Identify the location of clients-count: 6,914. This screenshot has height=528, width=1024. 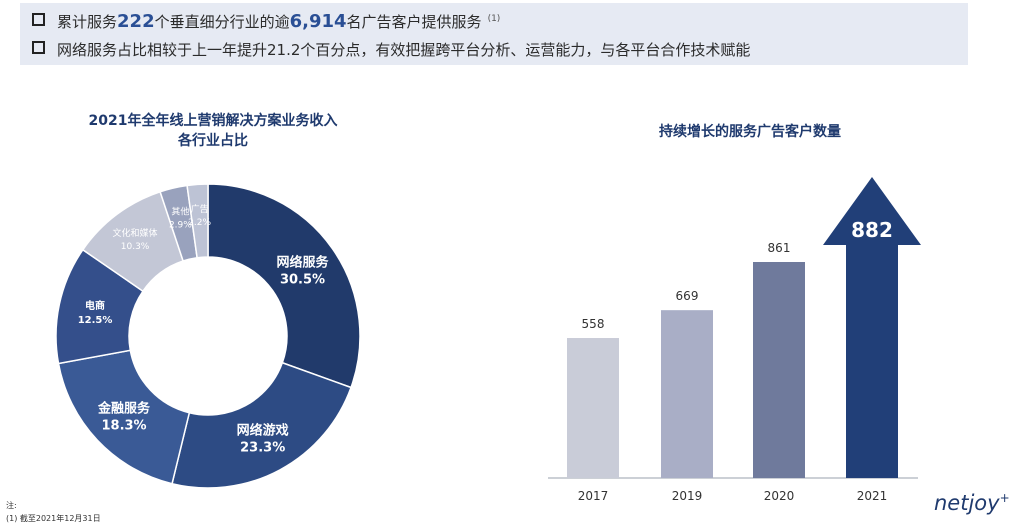
(318, 21).